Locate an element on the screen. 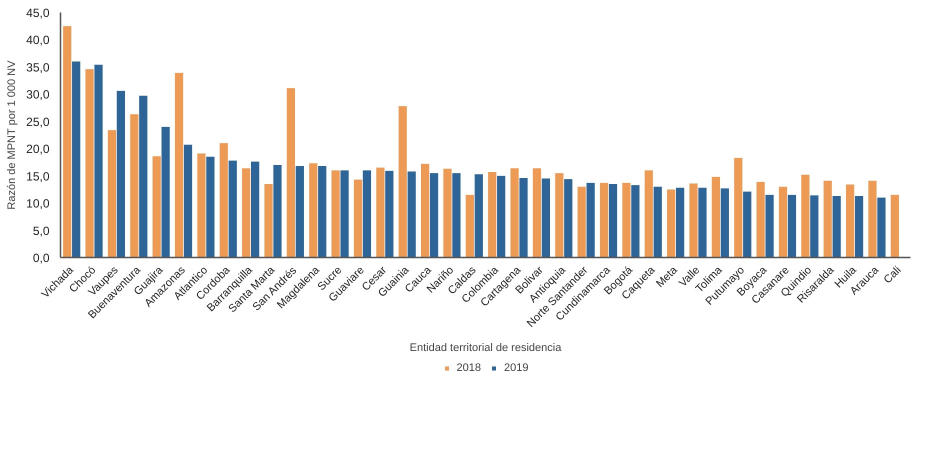  y-tick-label: 30,0 is located at coordinates (38, 95).